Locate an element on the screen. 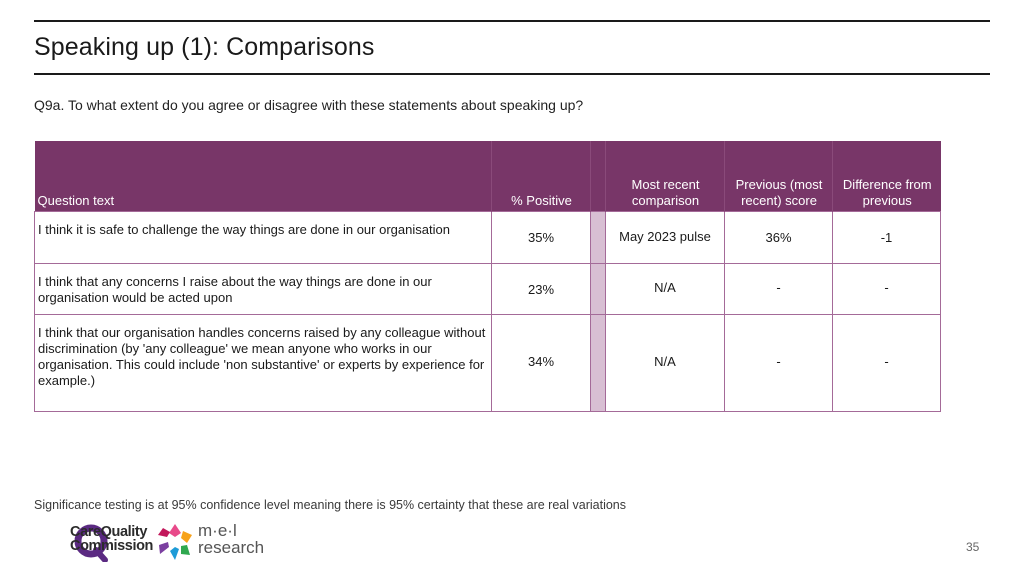 This screenshot has width=1024, height=575. header-comparison: Most recent comparison is located at coordinates (665, 176).